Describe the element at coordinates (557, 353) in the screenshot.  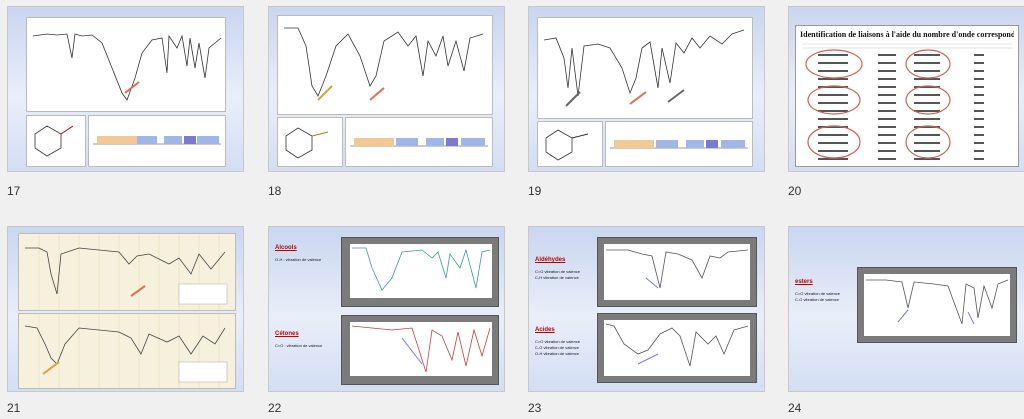
I see `acides-text-3: O-H vibration de valence` at that location.